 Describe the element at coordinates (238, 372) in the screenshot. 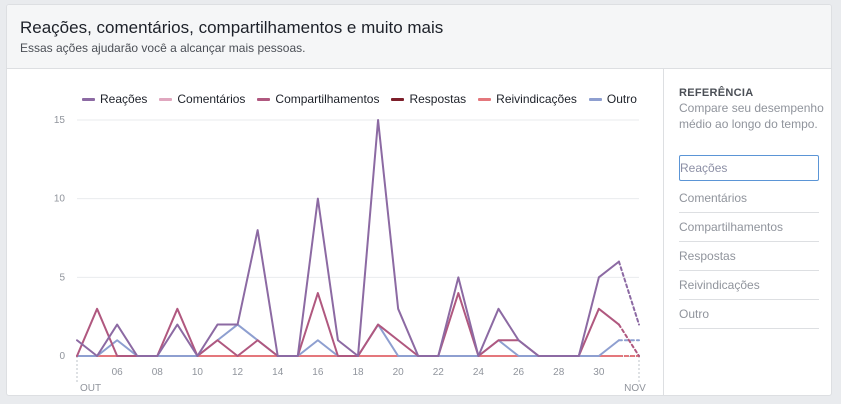

I see `x-tick-label: 12` at that location.